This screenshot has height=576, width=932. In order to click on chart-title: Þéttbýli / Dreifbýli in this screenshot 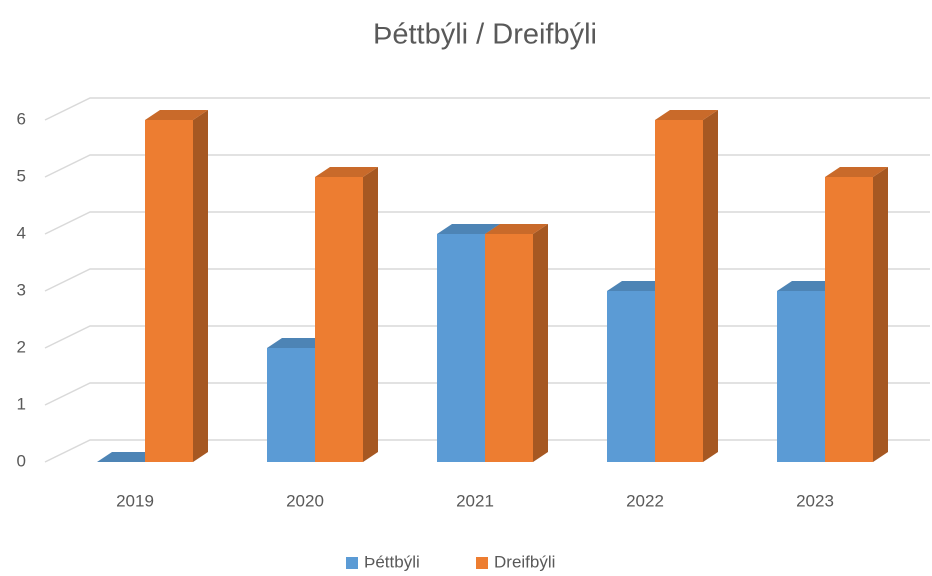, I will do `click(485, 35)`.